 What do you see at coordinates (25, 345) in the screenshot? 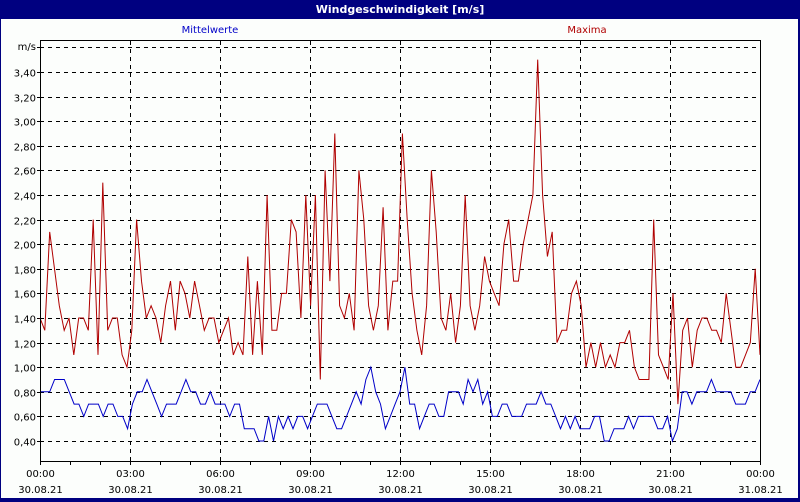
I see `y-tick-label: 1,20` at bounding box center [25, 345].